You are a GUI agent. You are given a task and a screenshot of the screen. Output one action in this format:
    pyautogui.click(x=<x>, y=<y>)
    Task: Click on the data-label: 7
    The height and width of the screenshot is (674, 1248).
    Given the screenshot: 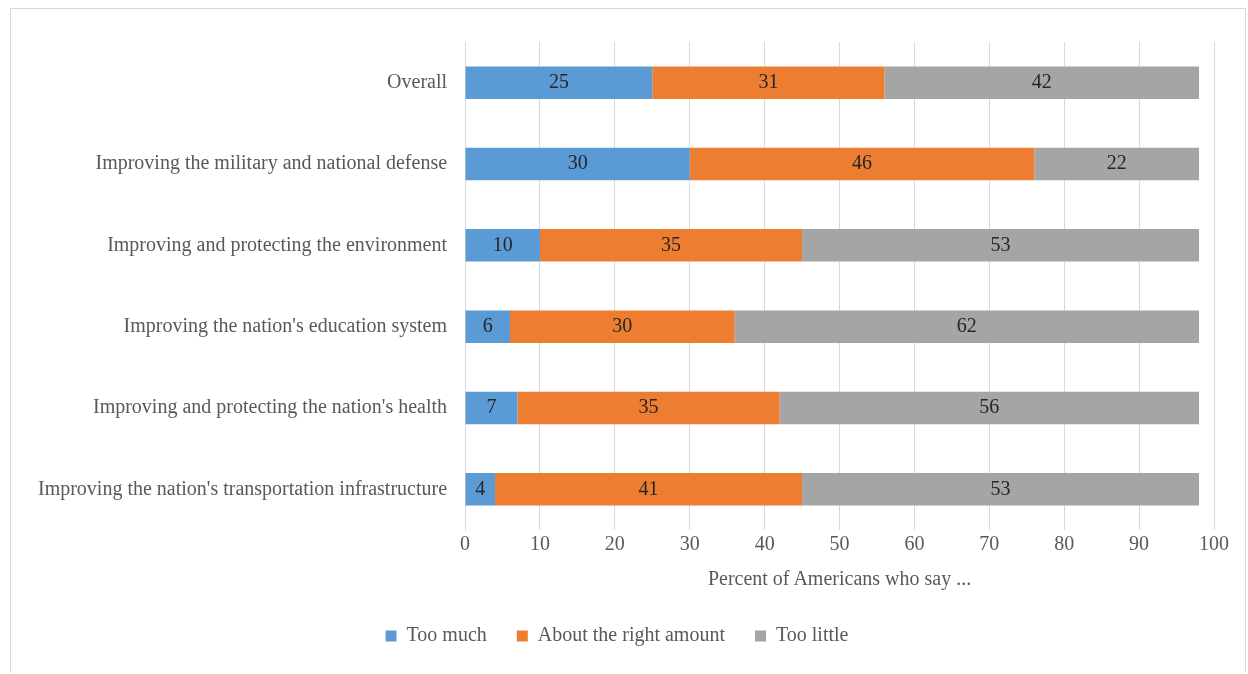 What is the action you would take?
    pyautogui.click(x=491, y=406)
    